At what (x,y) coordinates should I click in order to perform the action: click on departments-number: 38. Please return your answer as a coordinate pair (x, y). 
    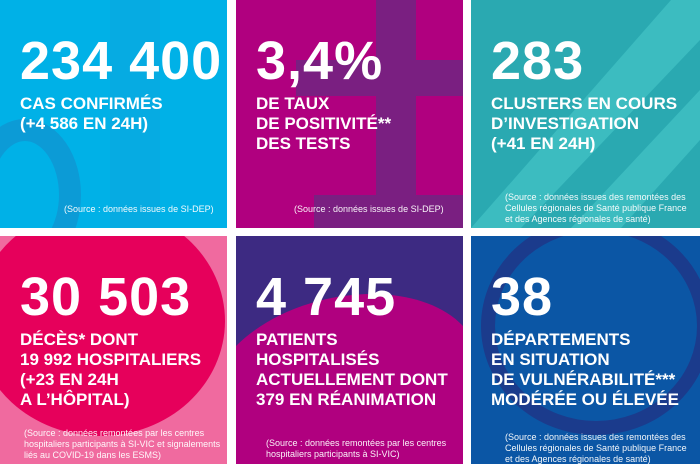
    Looking at the image, I should click on (522, 297).